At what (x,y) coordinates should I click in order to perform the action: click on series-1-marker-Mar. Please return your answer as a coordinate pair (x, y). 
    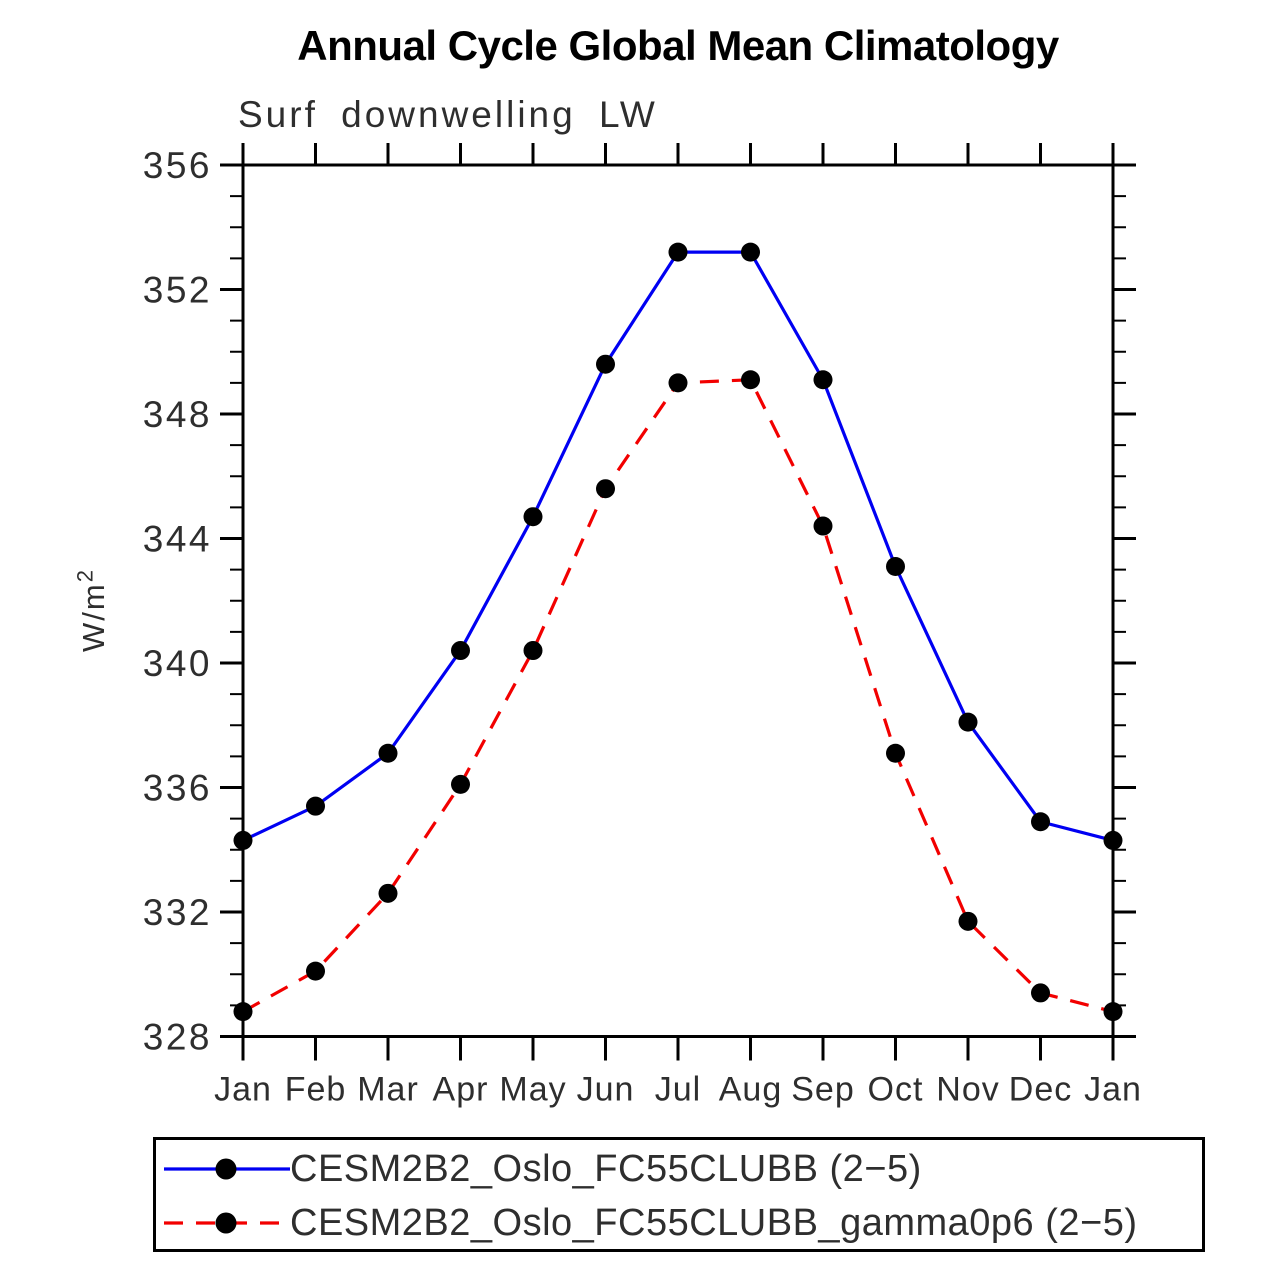
    Looking at the image, I should click on (388, 893).